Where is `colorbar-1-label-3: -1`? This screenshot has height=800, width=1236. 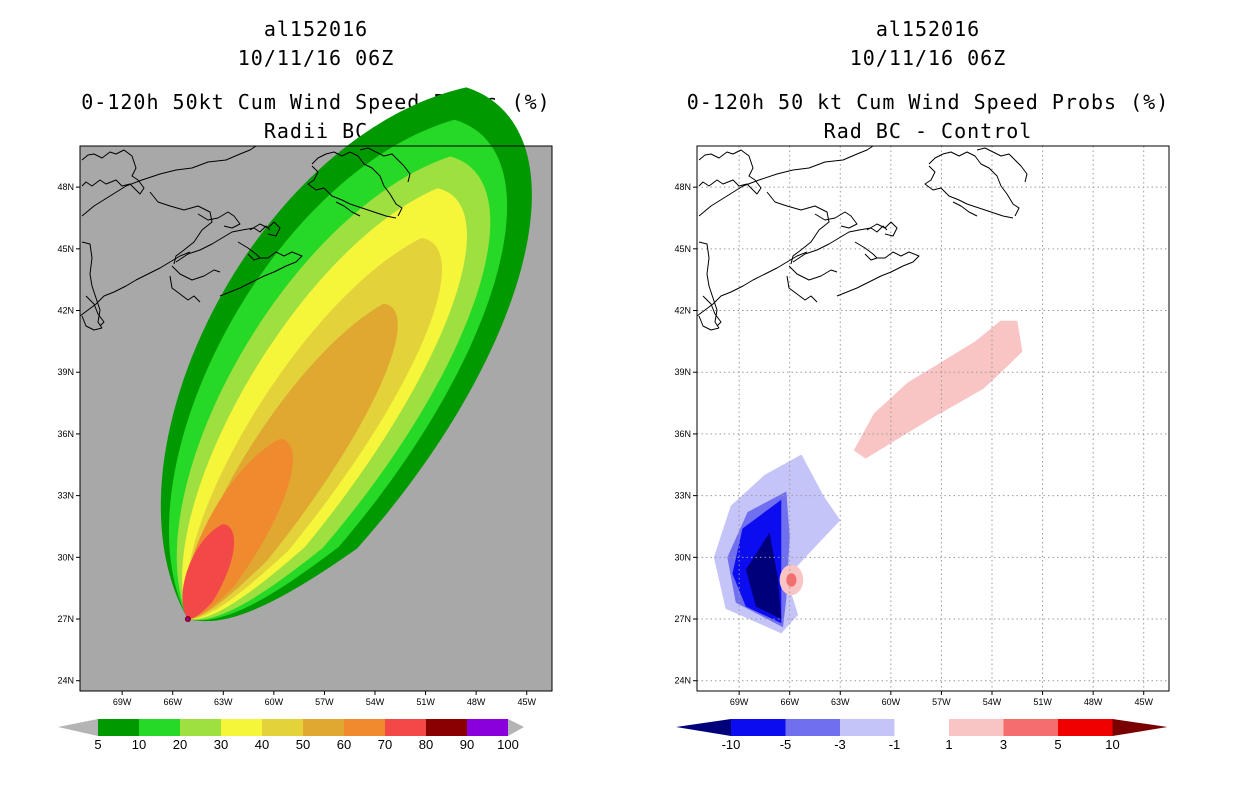
colorbar-1-label-3: -1 is located at coordinates (895, 744).